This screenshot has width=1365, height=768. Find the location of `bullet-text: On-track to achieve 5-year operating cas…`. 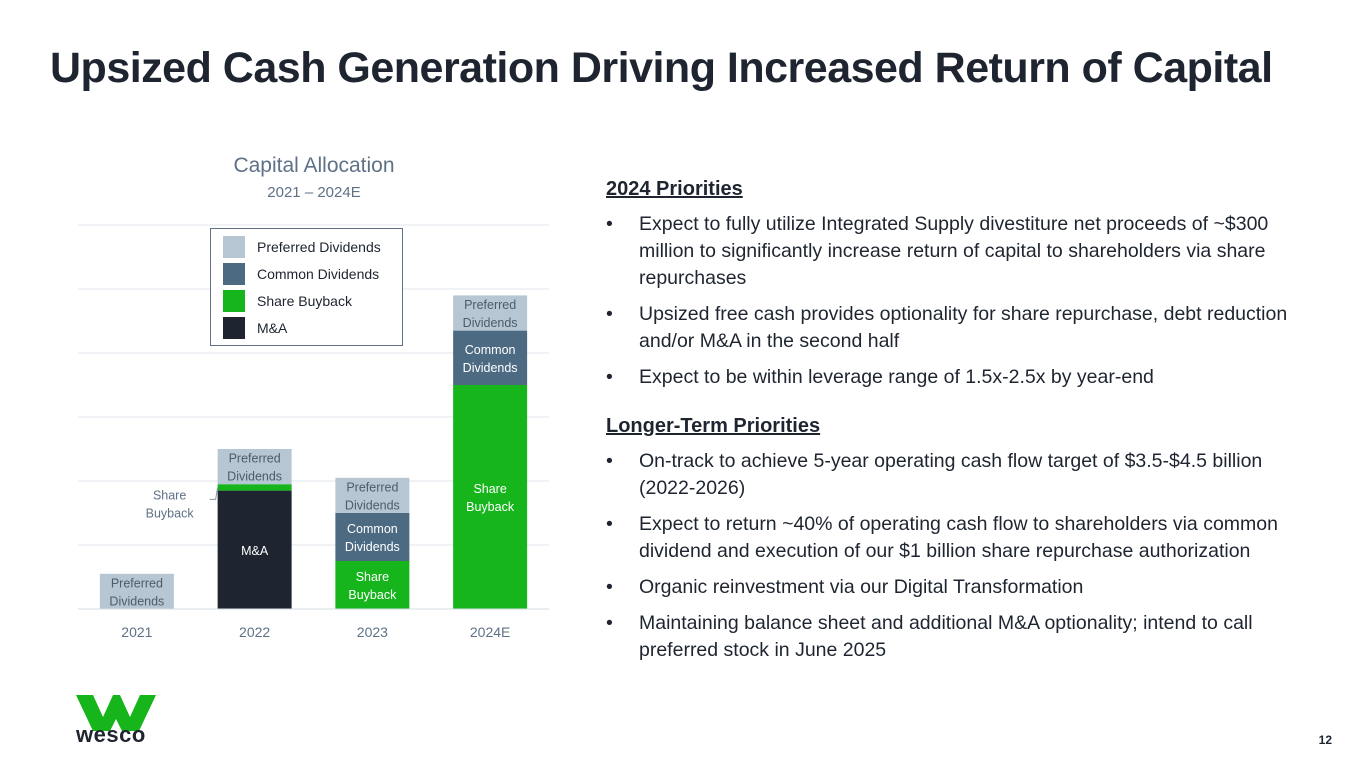

bullet-text: On-track to achieve 5-year operating cas… is located at coordinates (951, 474).